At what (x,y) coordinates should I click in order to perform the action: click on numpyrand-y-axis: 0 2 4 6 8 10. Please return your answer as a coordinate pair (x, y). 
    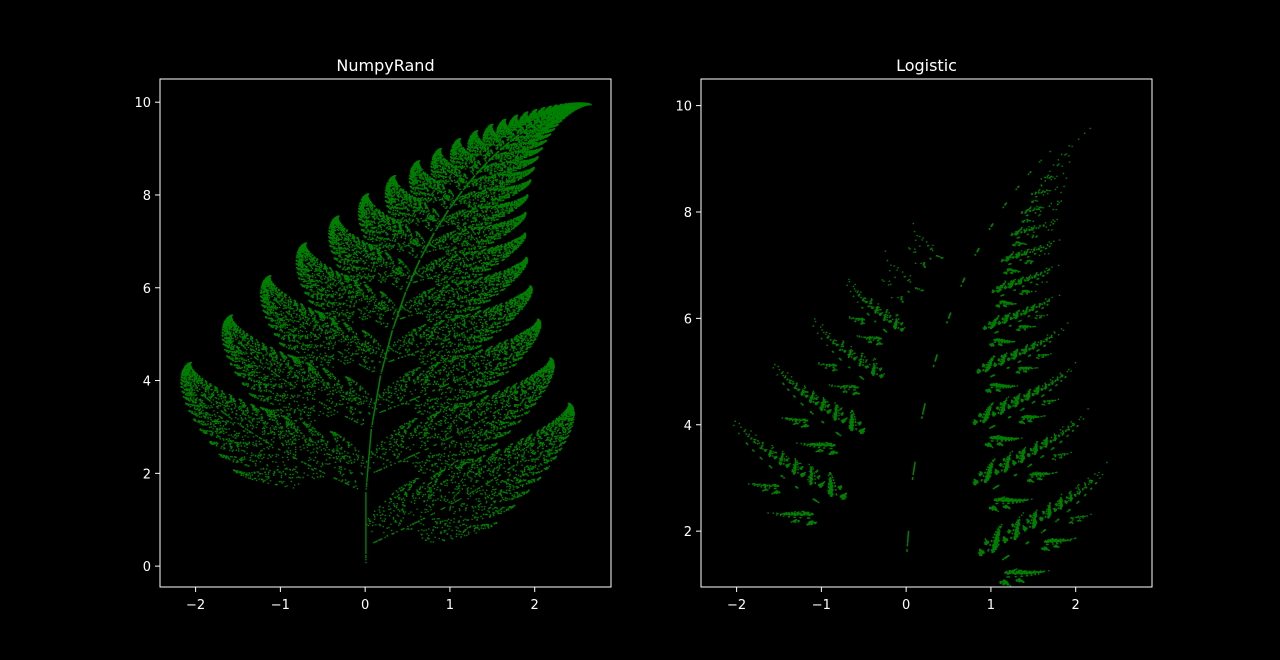
    Looking at the image, I should click on (147, 335).